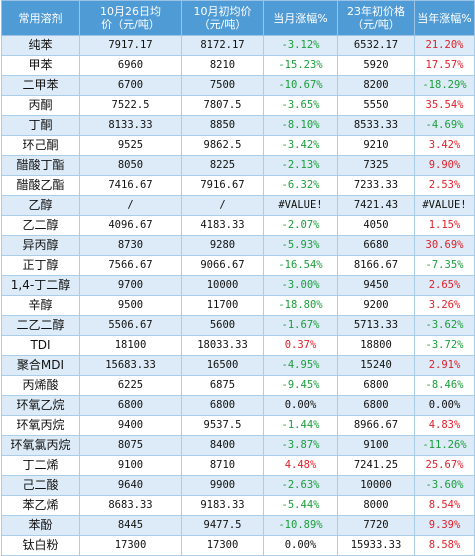 Image resolution: width=475 pixels, height=556 pixels. Describe the element at coordinates (40, 445) in the screenshot. I see `cell-solvent-name: 环氧氯丙烷` at that location.